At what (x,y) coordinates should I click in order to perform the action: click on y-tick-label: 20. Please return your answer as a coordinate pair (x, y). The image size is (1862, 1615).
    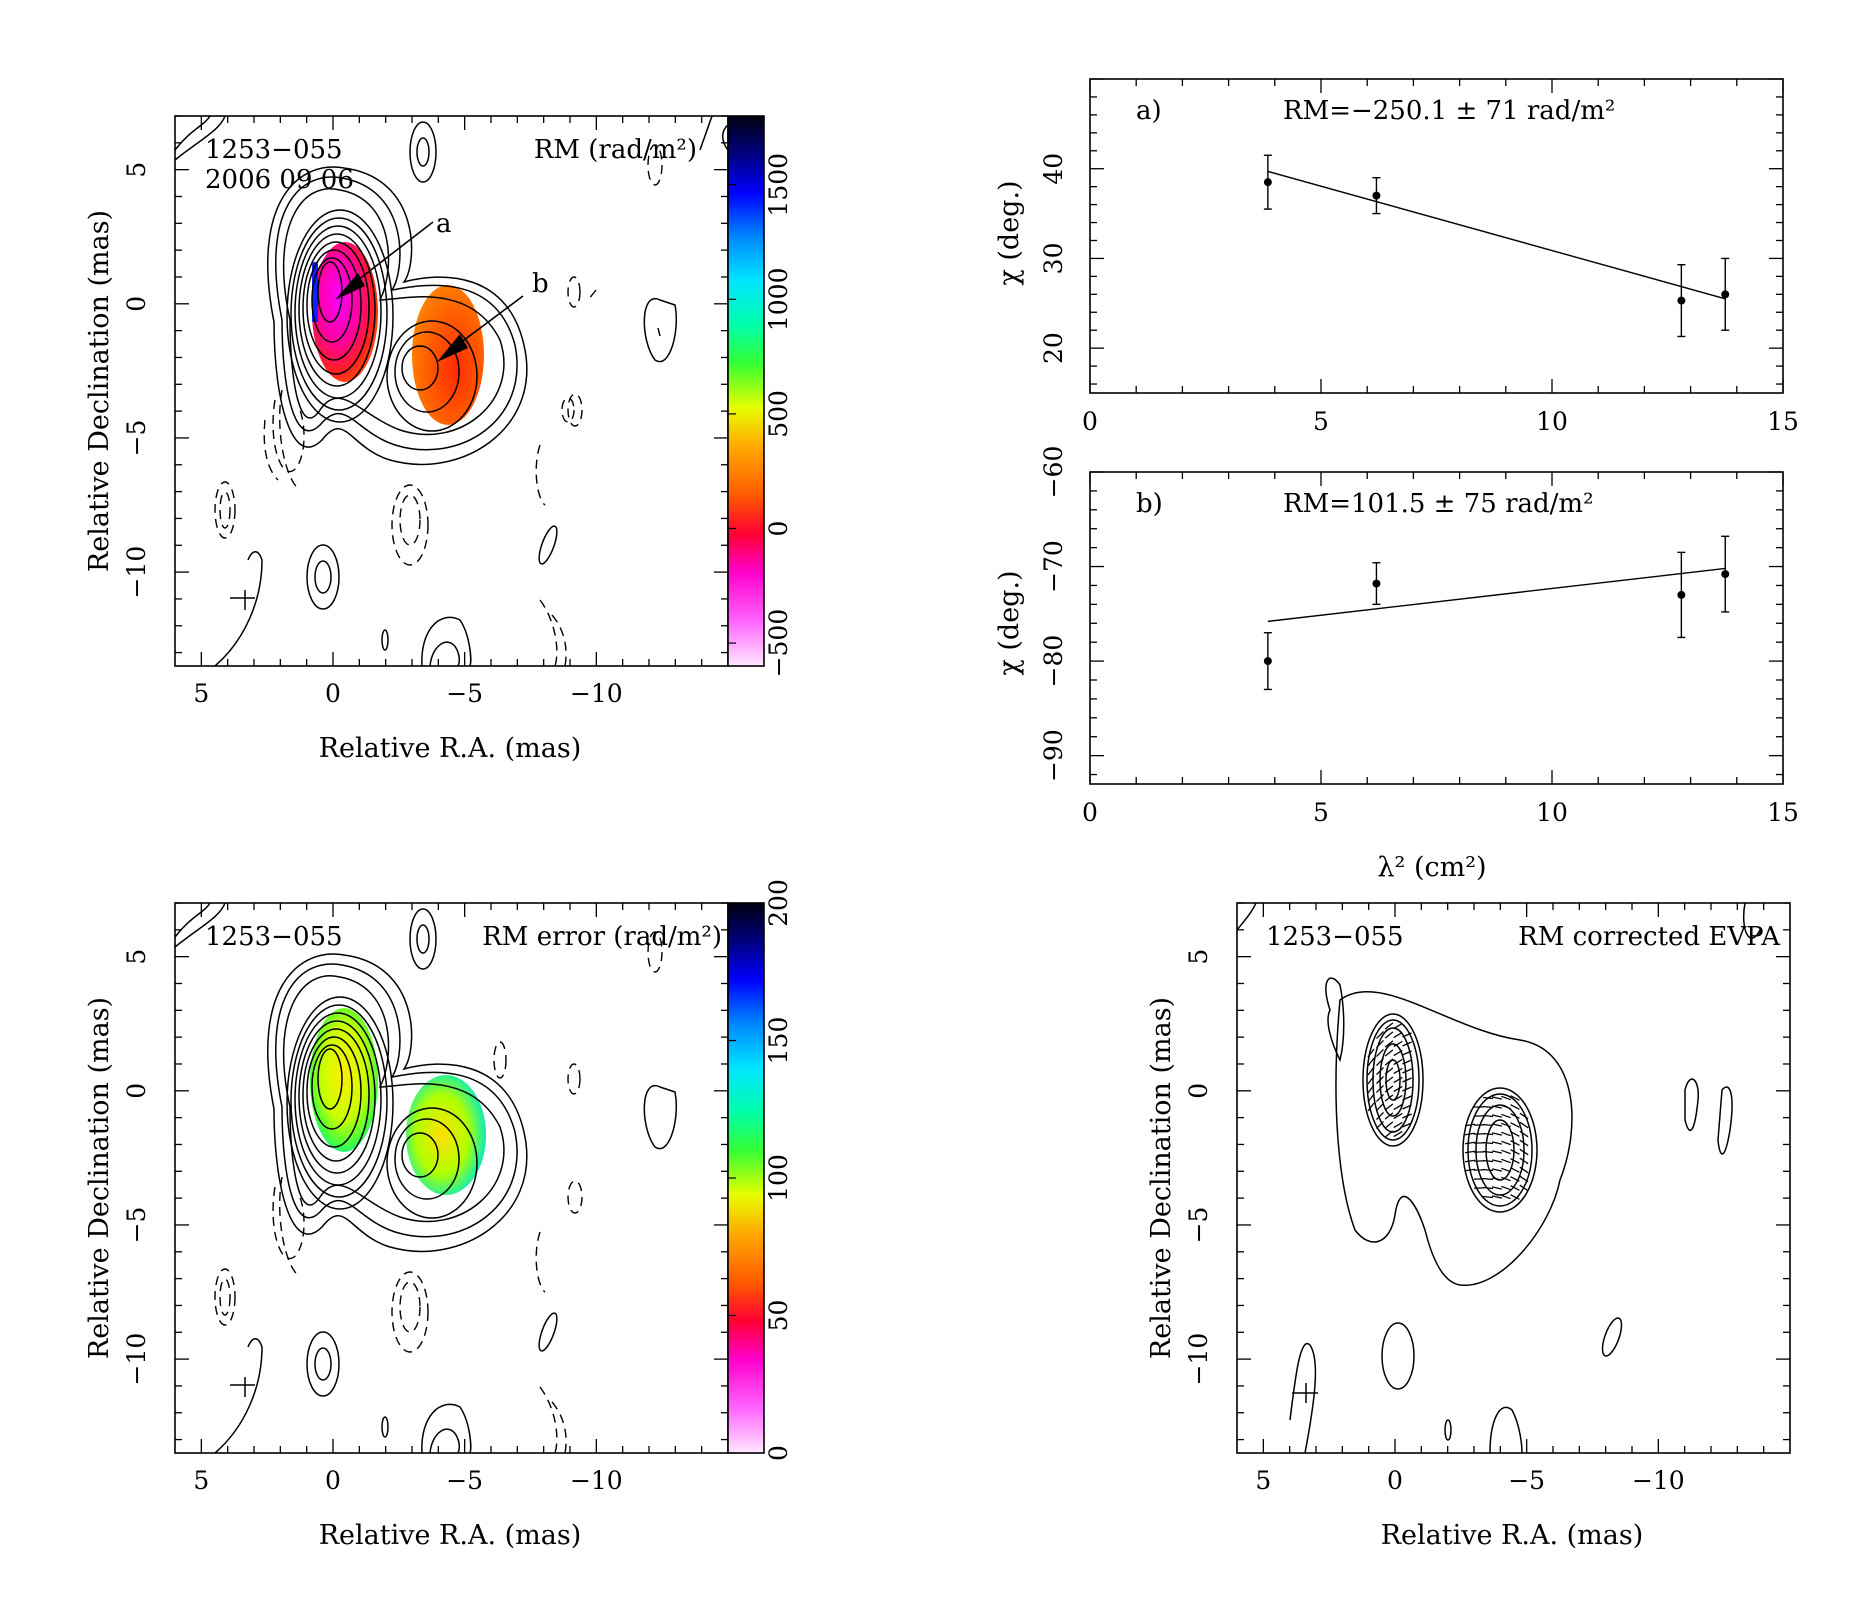
    Looking at the image, I should click on (1053, 348).